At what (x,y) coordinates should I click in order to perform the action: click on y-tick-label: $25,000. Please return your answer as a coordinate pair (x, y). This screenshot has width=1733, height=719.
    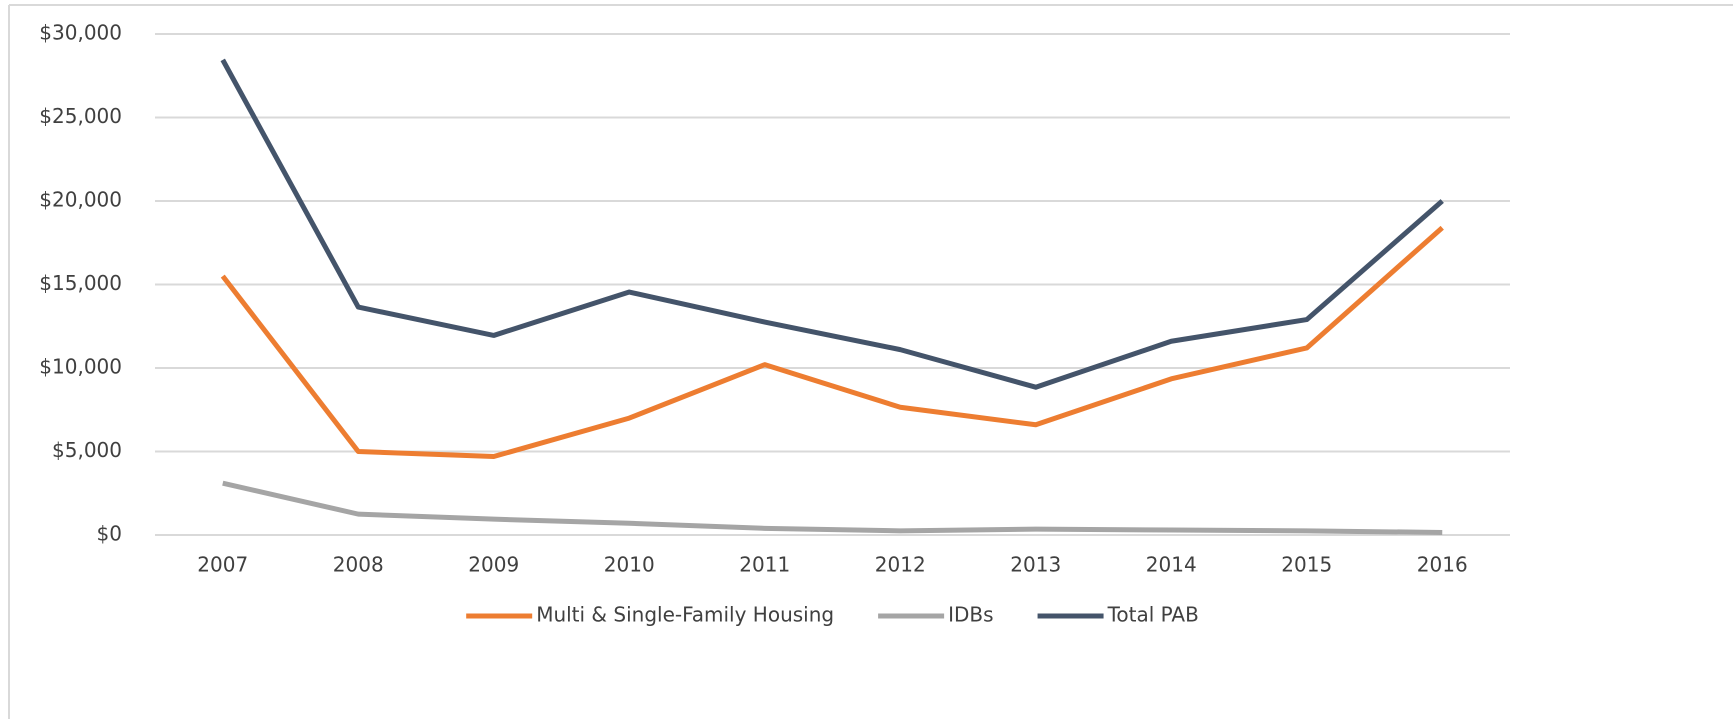
    Looking at the image, I should click on (80, 116).